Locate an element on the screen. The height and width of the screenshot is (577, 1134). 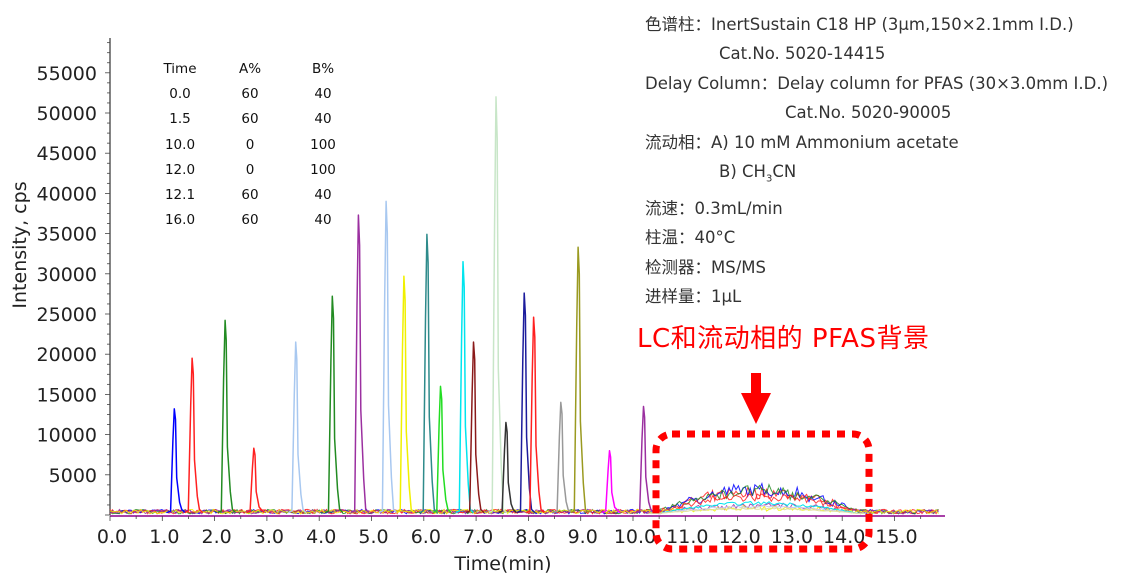
y-tick-label: 5000 is located at coordinates (73, 476).